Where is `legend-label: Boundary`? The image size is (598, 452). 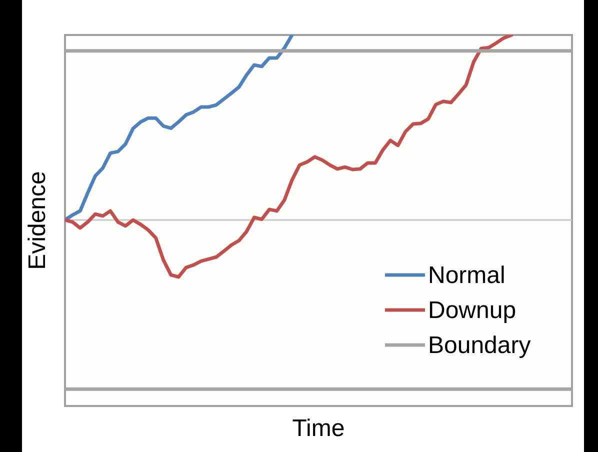
legend-label: Boundary is located at coordinates (479, 345).